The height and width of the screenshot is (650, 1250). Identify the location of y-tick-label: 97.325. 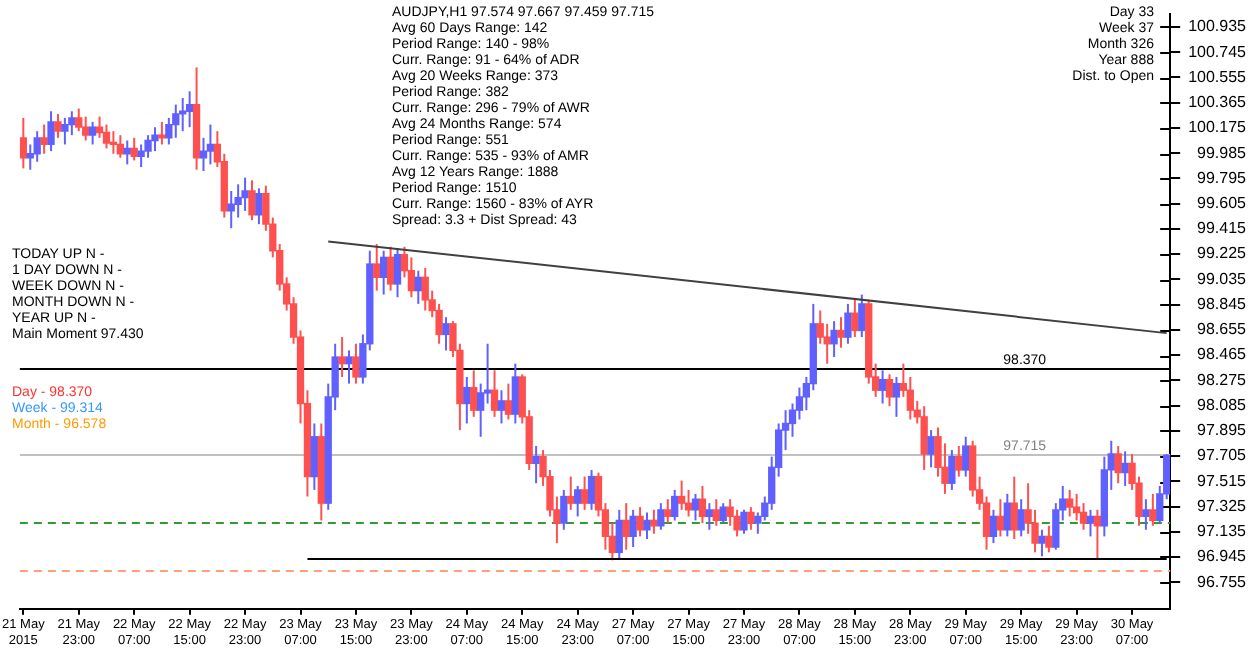
(1222, 505).